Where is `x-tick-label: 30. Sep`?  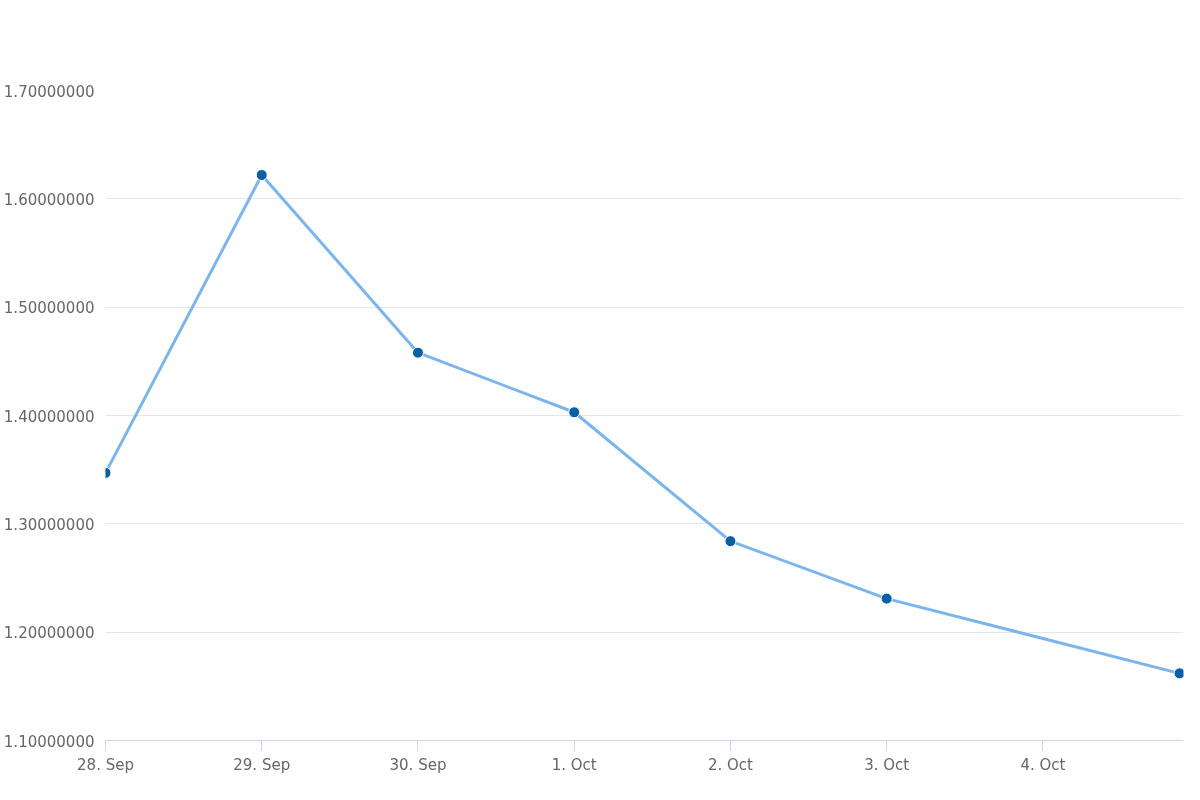 x-tick-label: 30. Sep is located at coordinates (418, 764).